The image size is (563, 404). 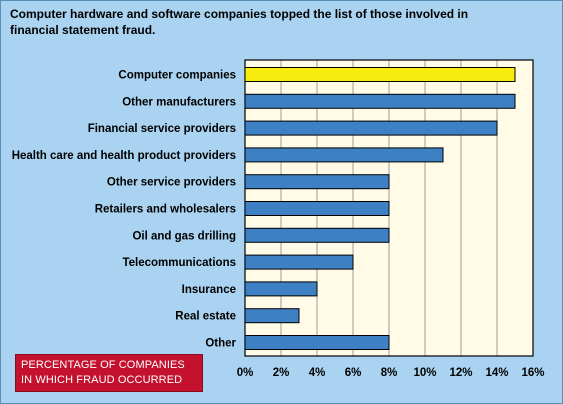 What do you see at coordinates (162, 129) in the screenshot?
I see `category-label: Financial service providers` at bounding box center [162, 129].